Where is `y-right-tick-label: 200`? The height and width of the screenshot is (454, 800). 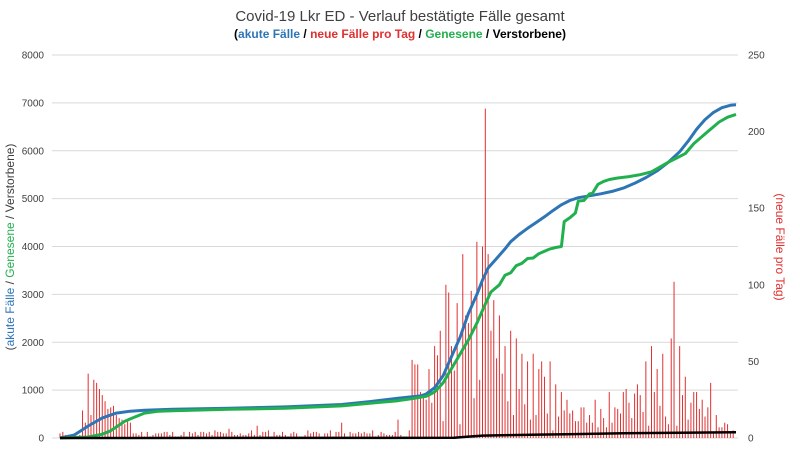
y-right-tick-label: 200 is located at coordinates (756, 132).